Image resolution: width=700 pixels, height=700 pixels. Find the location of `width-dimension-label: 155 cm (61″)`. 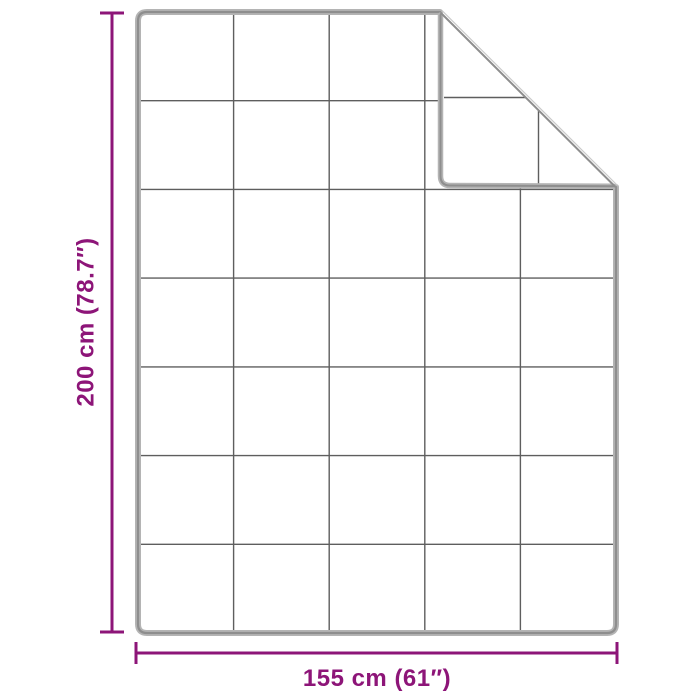

width-dimension-label: 155 cm (61″) is located at coordinates (377, 678).